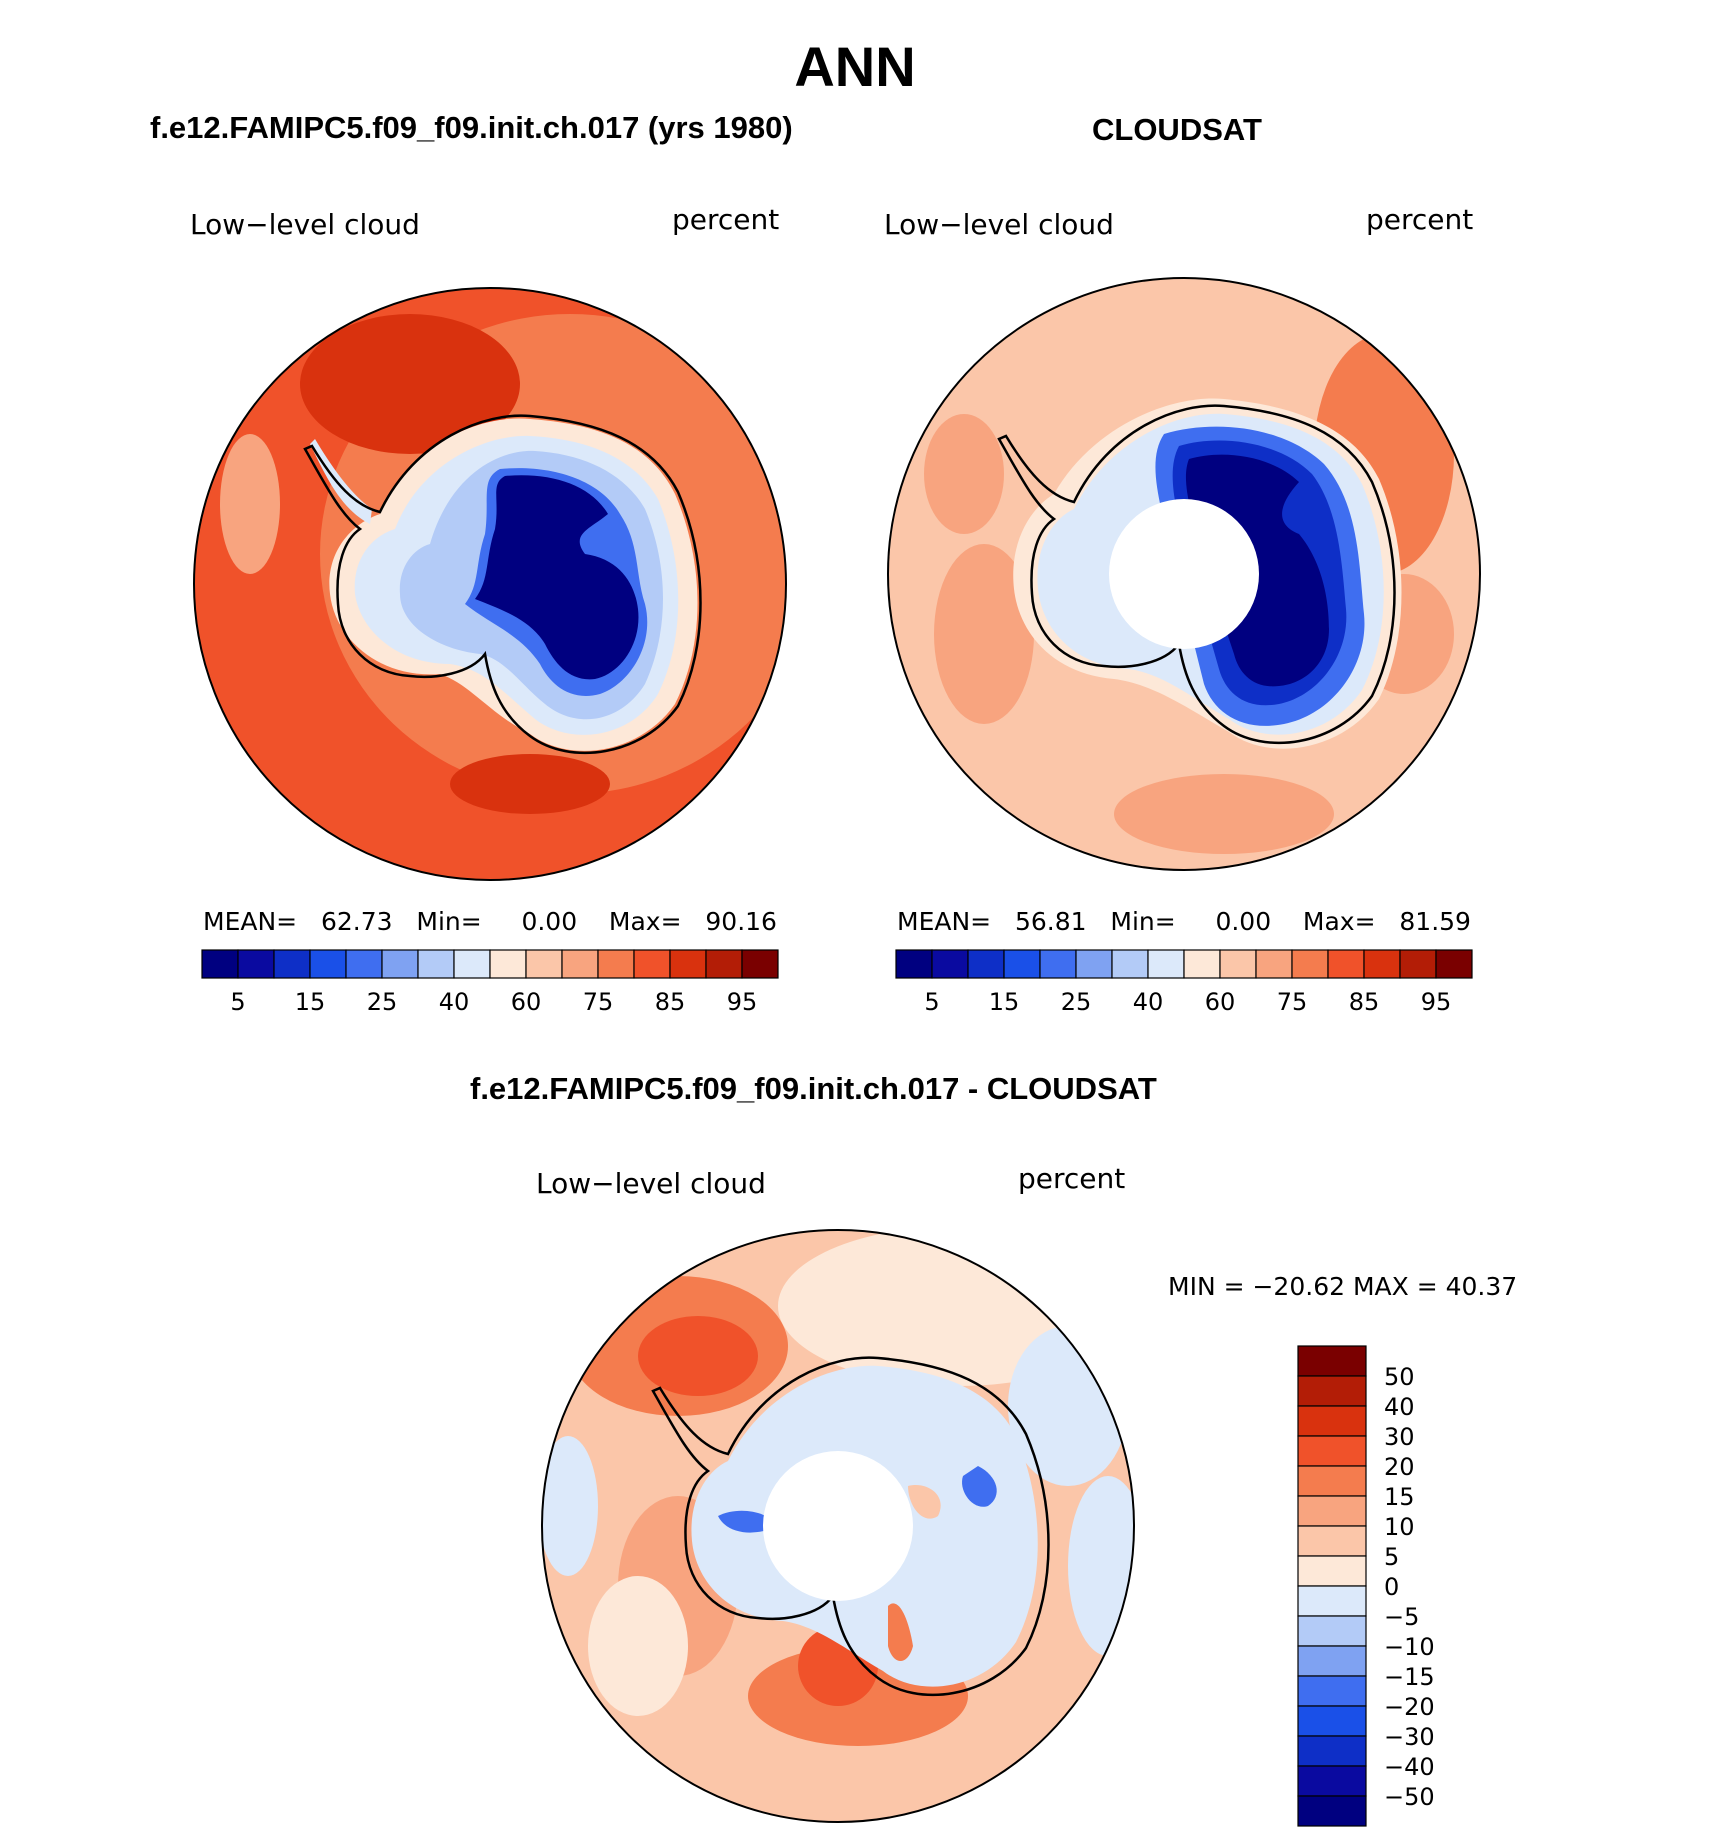  Describe the element at coordinates (1435, 921) in the screenshot. I see `obs-max-value: 81.59` at that location.